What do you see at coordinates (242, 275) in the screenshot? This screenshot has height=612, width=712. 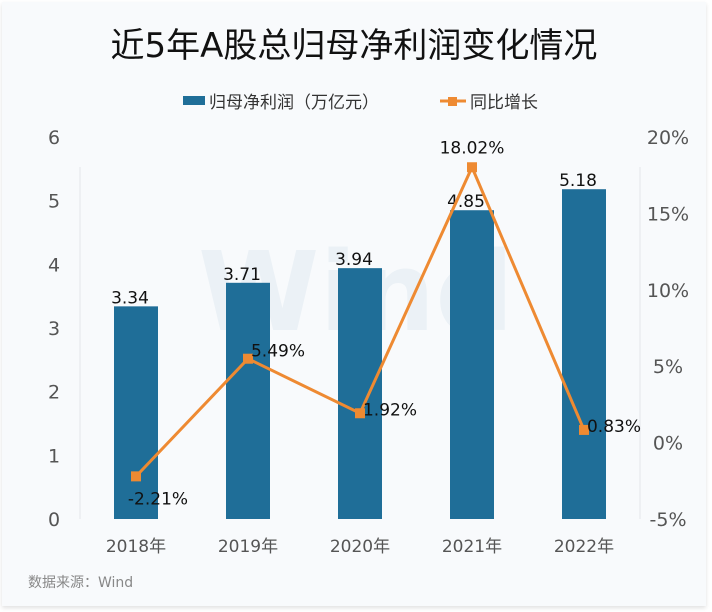 I see `bar-data-label: 3.71` at bounding box center [242, 275].